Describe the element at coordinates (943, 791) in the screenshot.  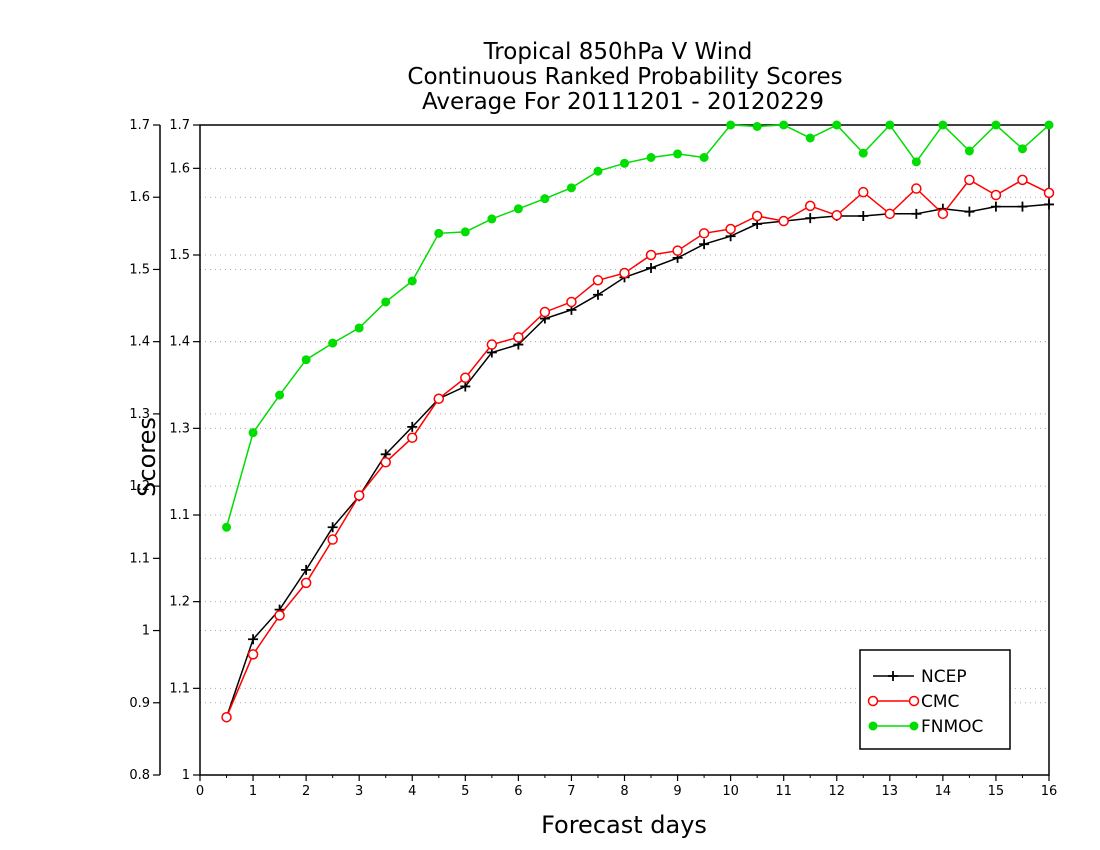
I see `x-tick-label-14: 14` at that location.